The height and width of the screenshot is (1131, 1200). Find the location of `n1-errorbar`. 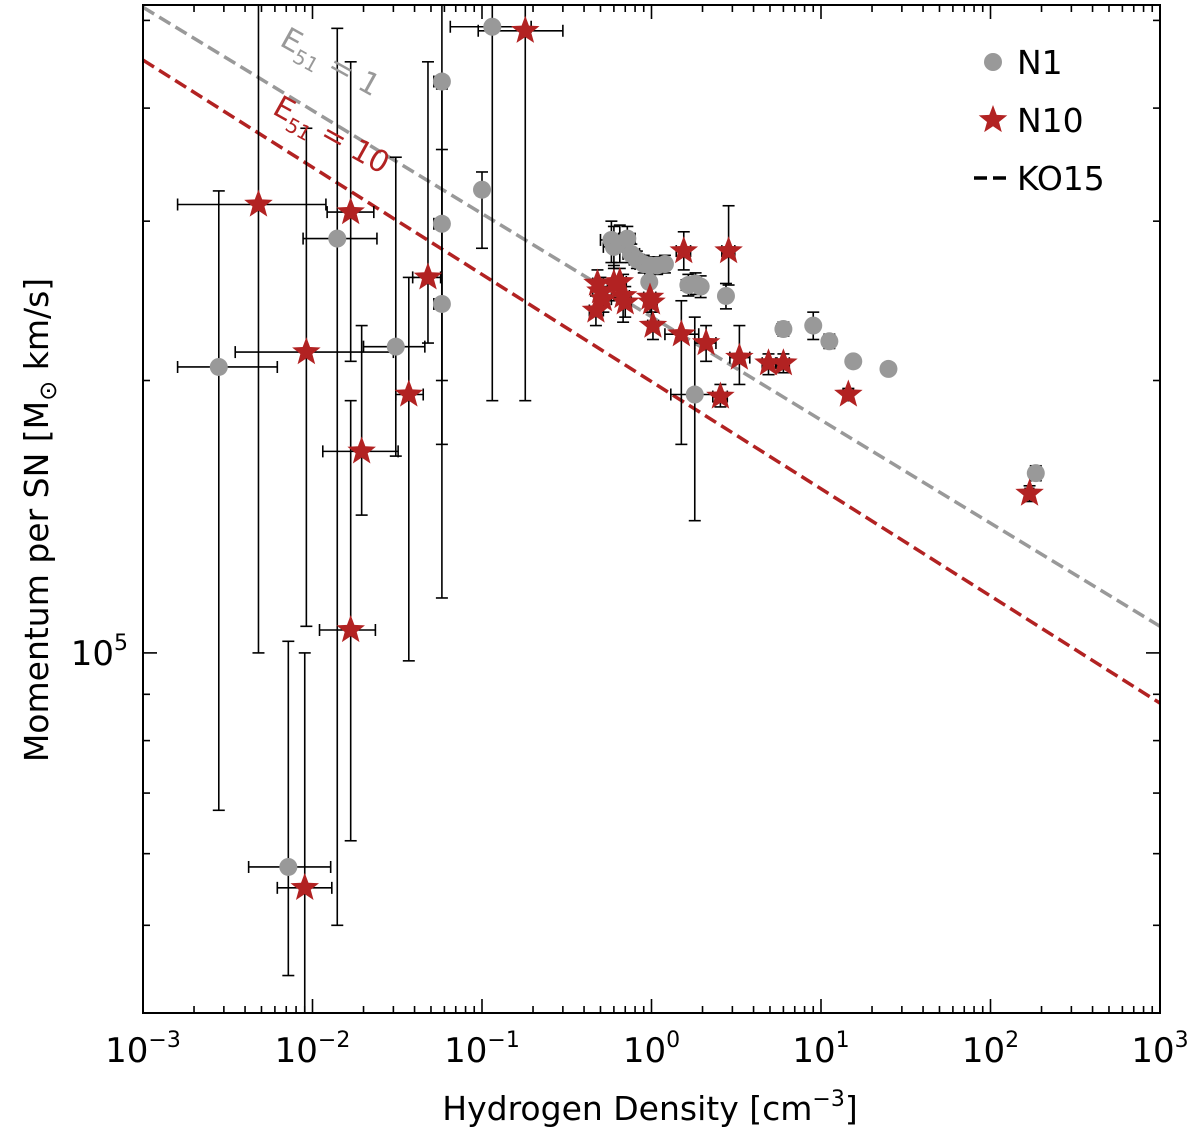

n1-errorbar is located at coordinates (340, 477).